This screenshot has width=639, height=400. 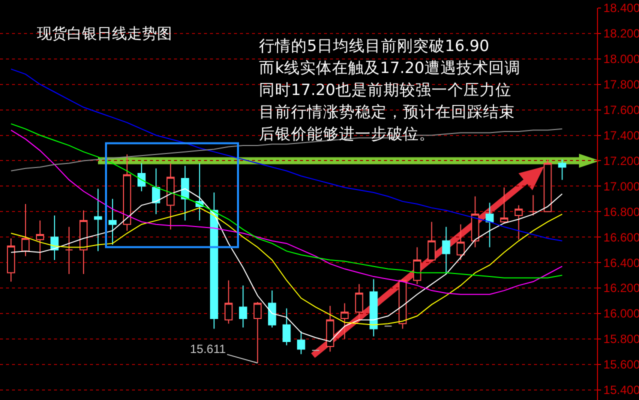 What do you see at coordinates (347, 134) in the screenshot?
I see `annotation: 后银价能够进一步破位。` at bounding box center [347, 134].